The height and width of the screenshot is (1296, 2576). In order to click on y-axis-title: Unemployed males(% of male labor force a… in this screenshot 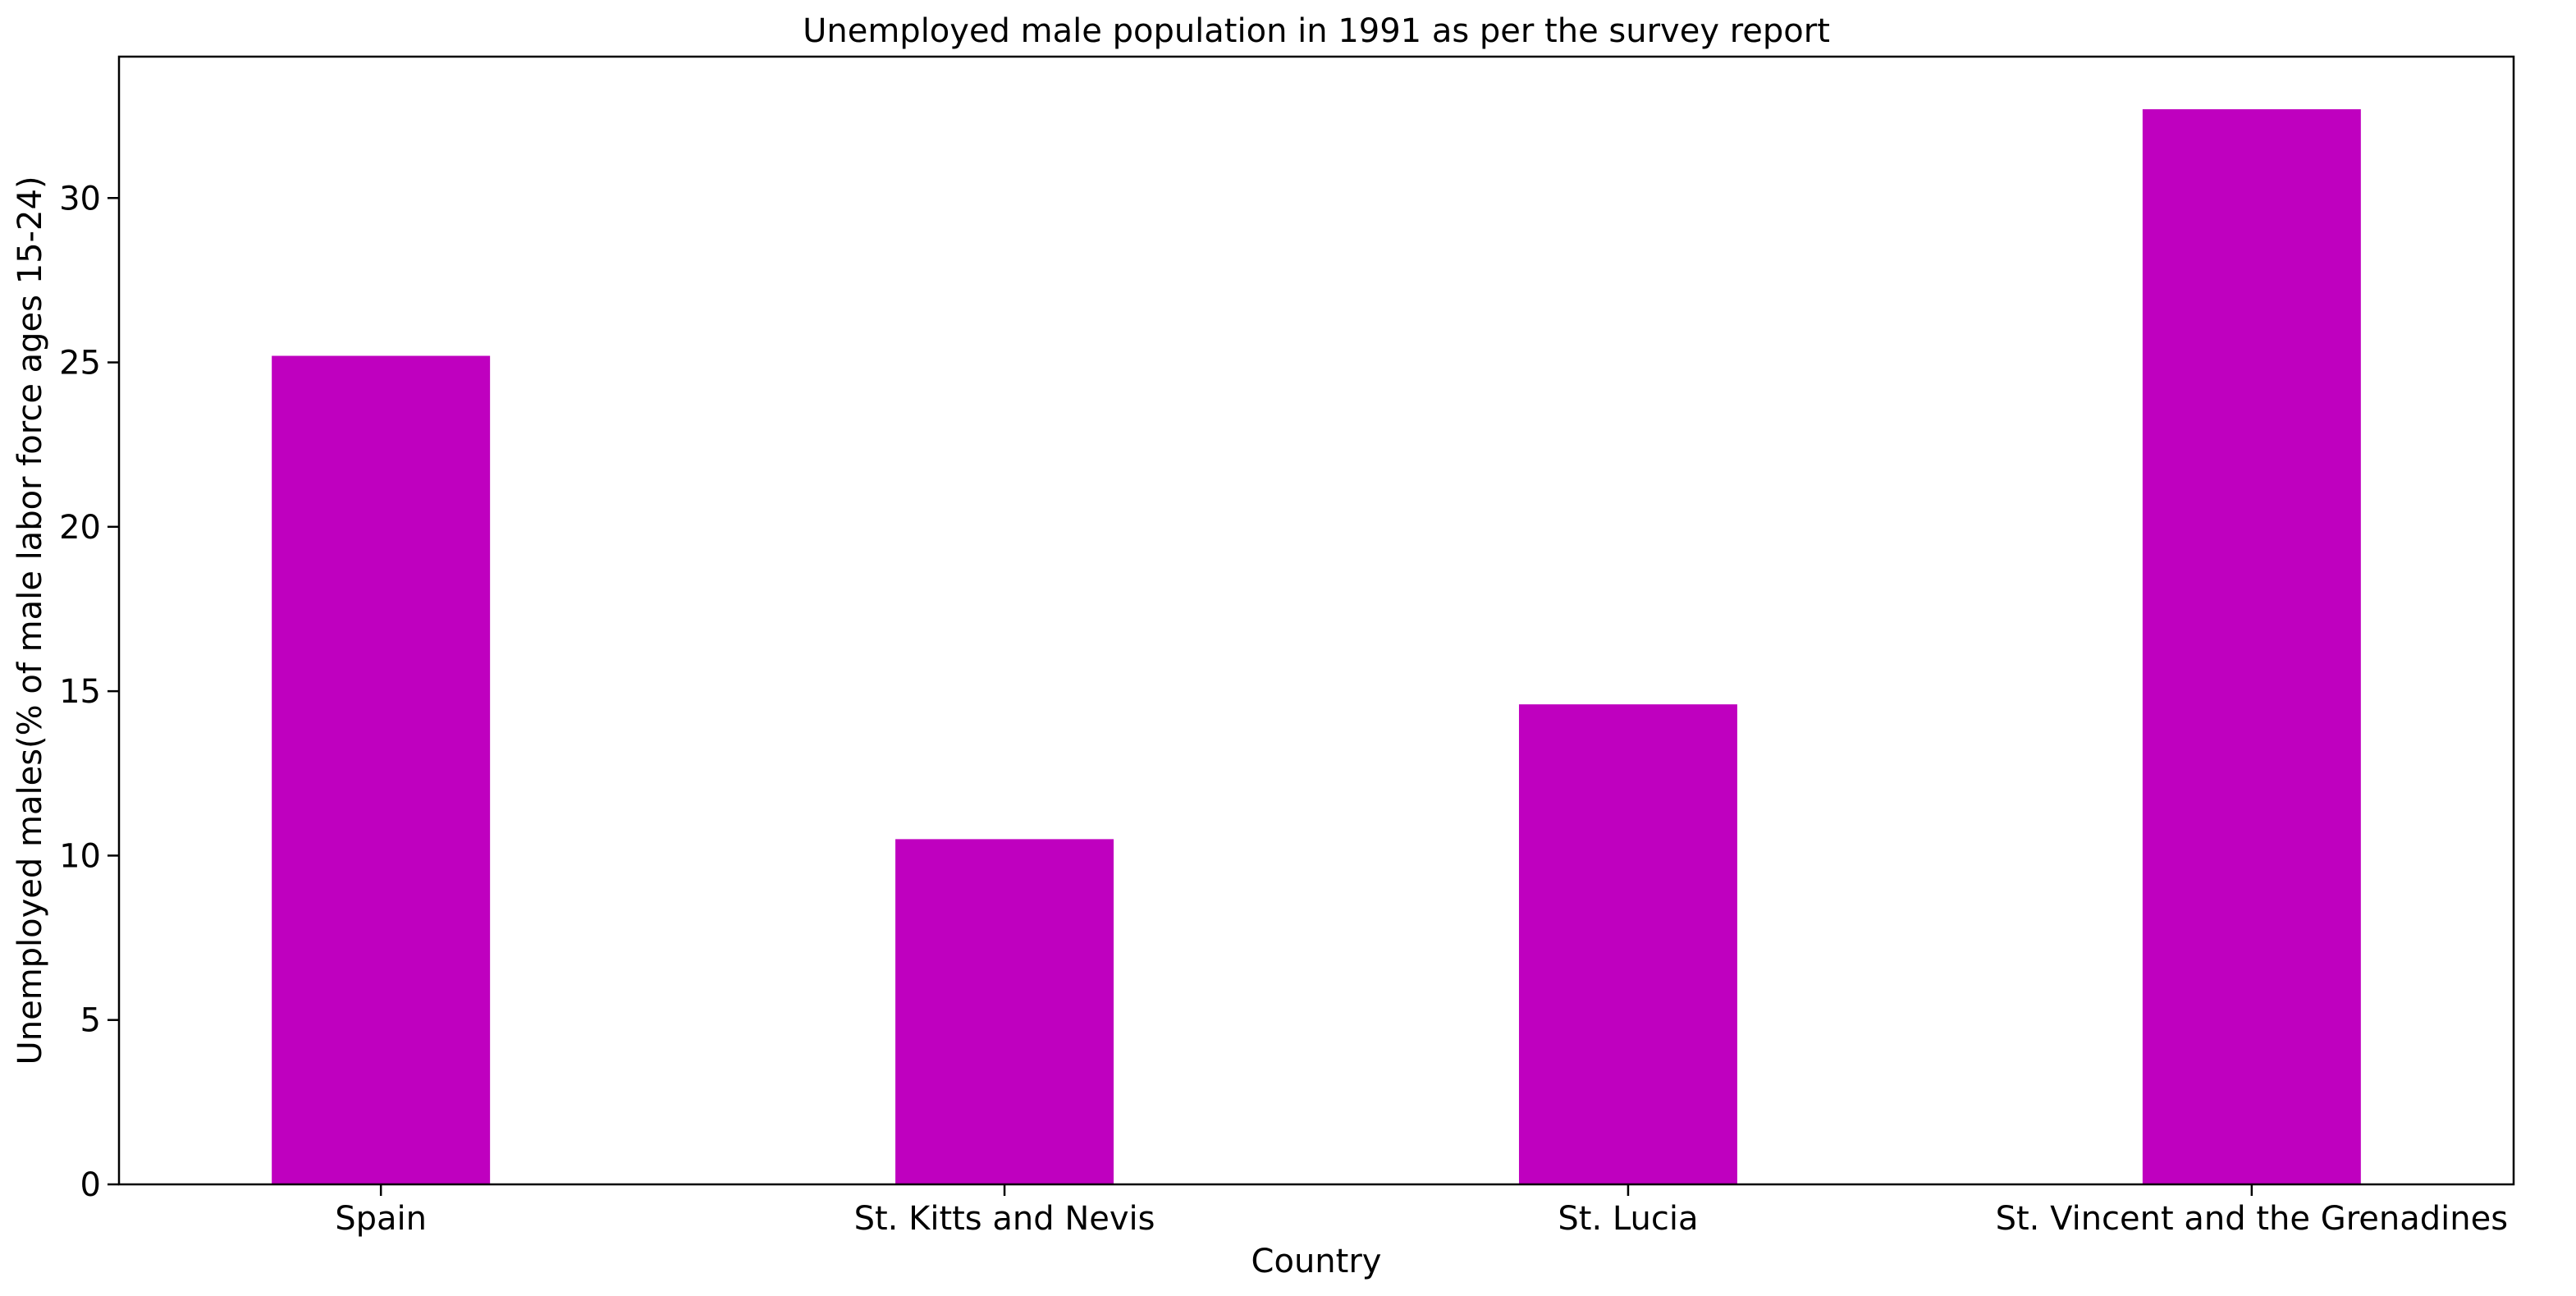, I will do `click(30, 620)`.